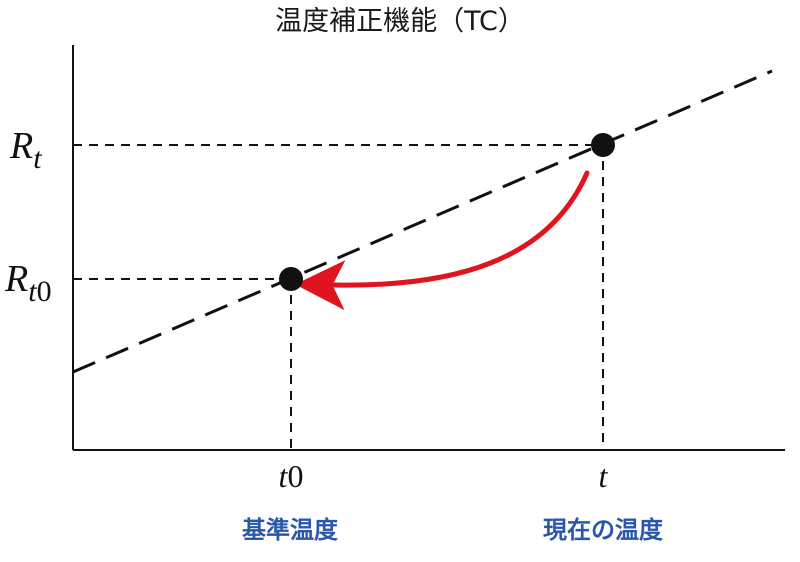  Describe the element at coordinates (400, 21) in the screenshot. I see `diagram-title: 温度補正機能（TC）` at that location.